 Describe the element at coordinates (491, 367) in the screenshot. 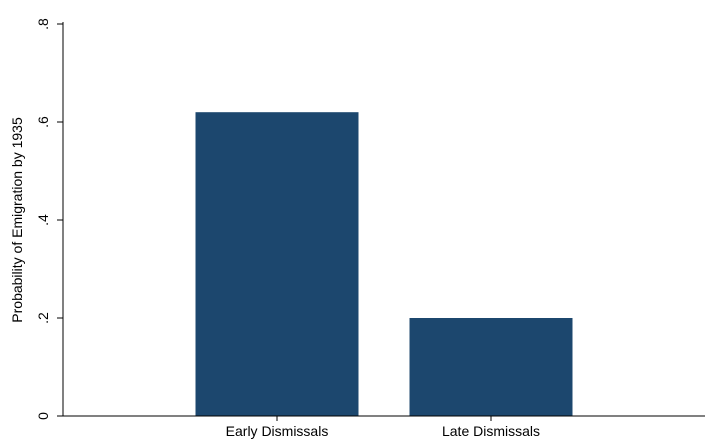

I see `bar-late-dismissals` at that location.